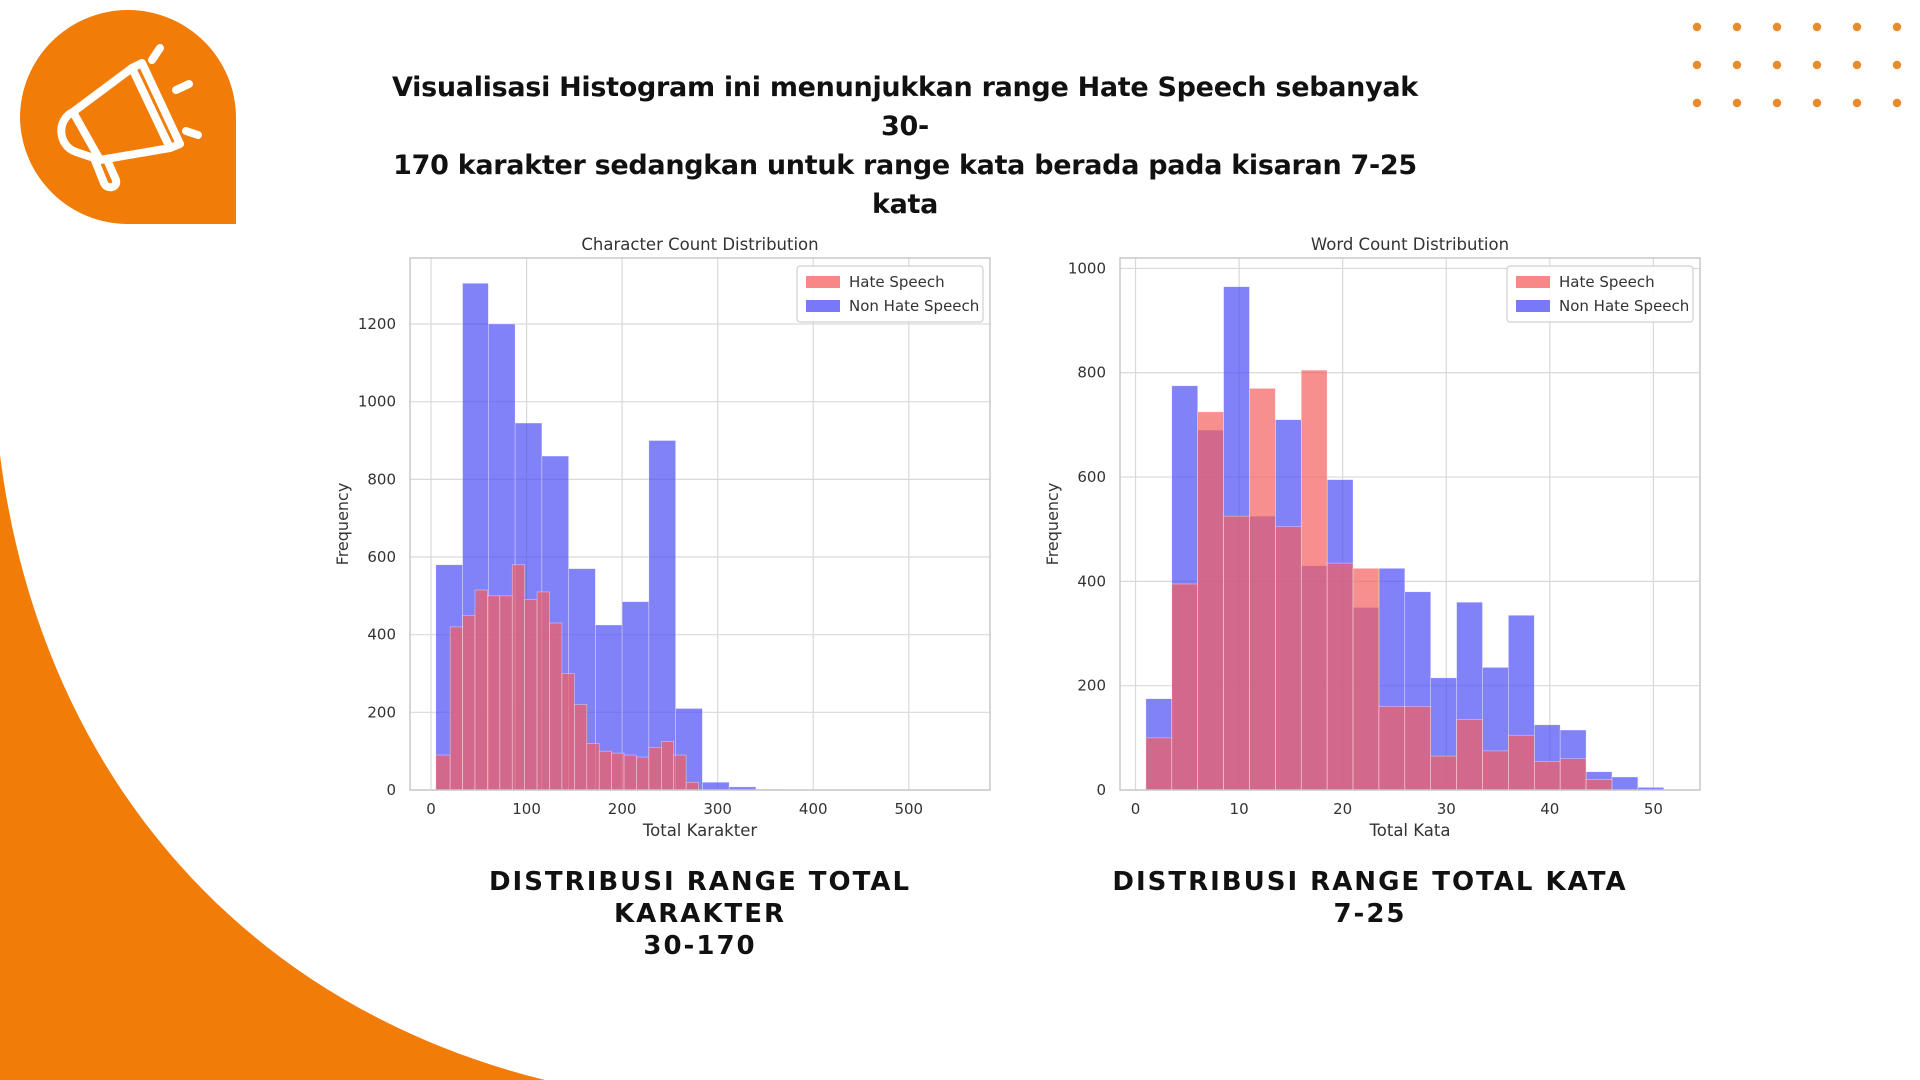  What do you see at coordinates (700, 898) in the screenshot?
I see `caption-character-line-1: DISTRIBUSI RANGE TOTAL KARAKTER` at bounding box center [700, 898].